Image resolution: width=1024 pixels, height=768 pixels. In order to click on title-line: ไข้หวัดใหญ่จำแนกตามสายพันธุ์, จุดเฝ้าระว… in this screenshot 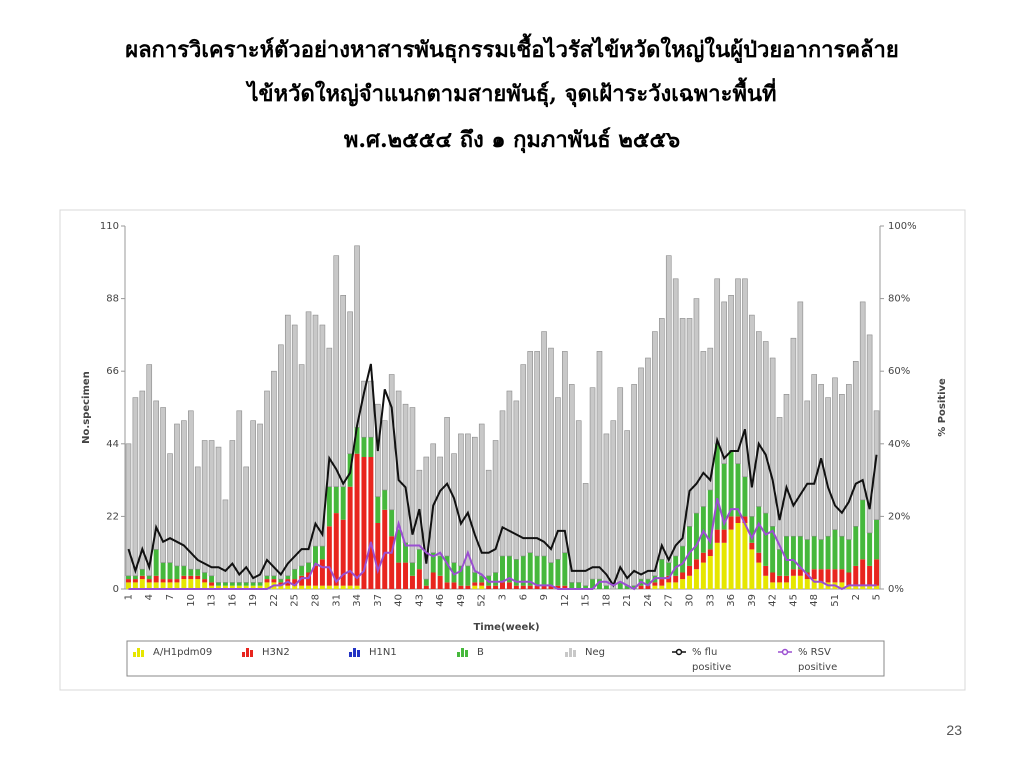, I will do `click(512, 94)`.